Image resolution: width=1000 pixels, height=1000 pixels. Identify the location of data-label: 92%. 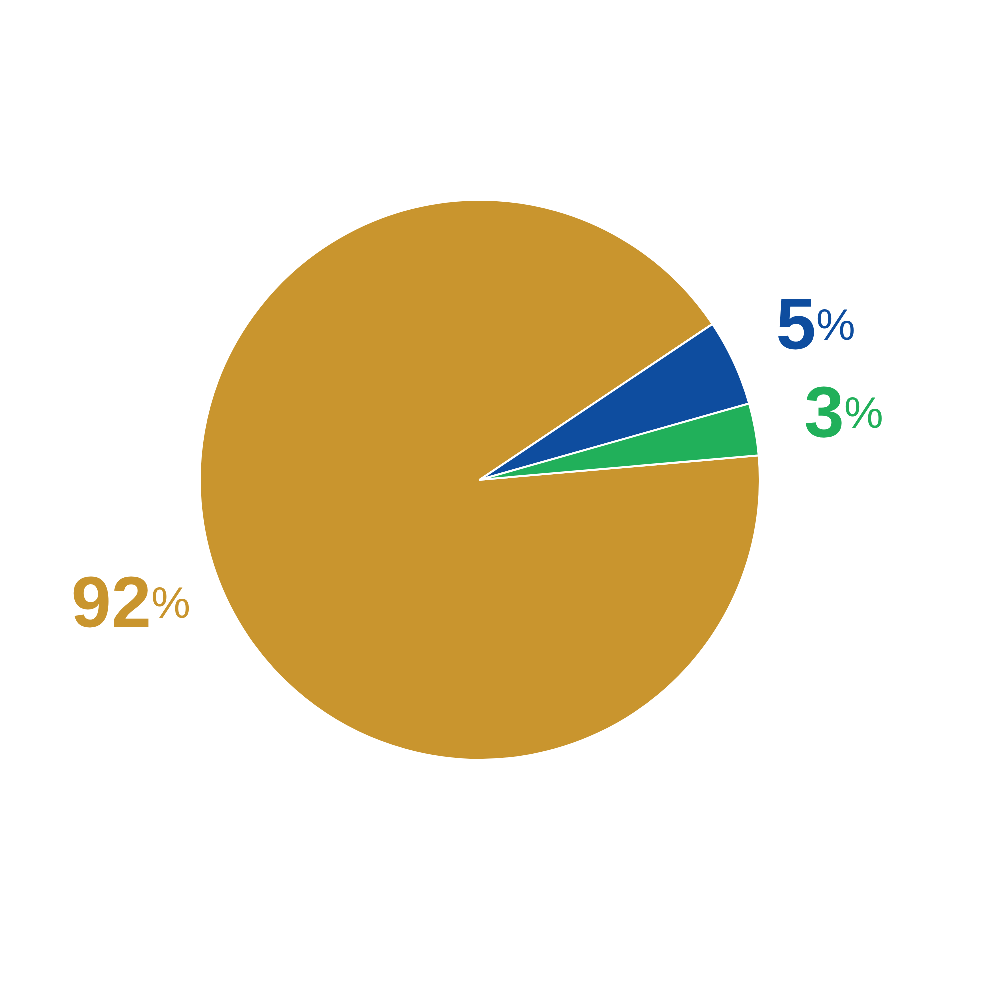
(131, 602).